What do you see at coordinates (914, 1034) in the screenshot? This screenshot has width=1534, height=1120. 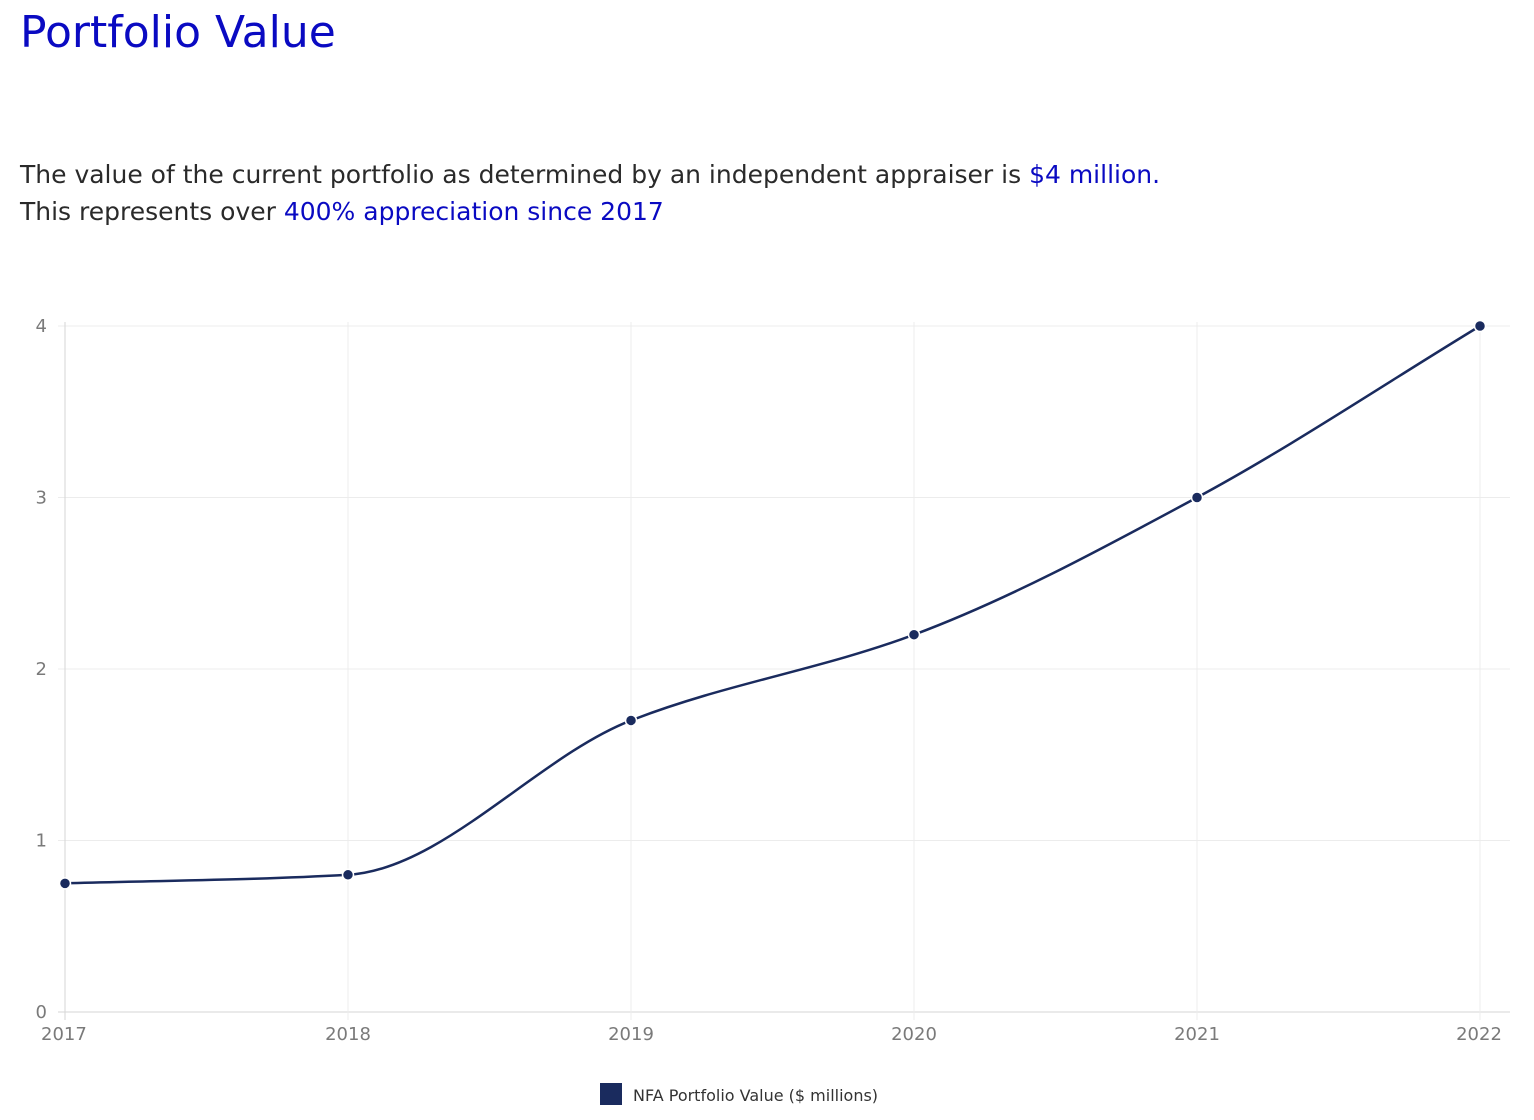 I see `x-tick-label: 2020` at bounding box center [914, 1034].